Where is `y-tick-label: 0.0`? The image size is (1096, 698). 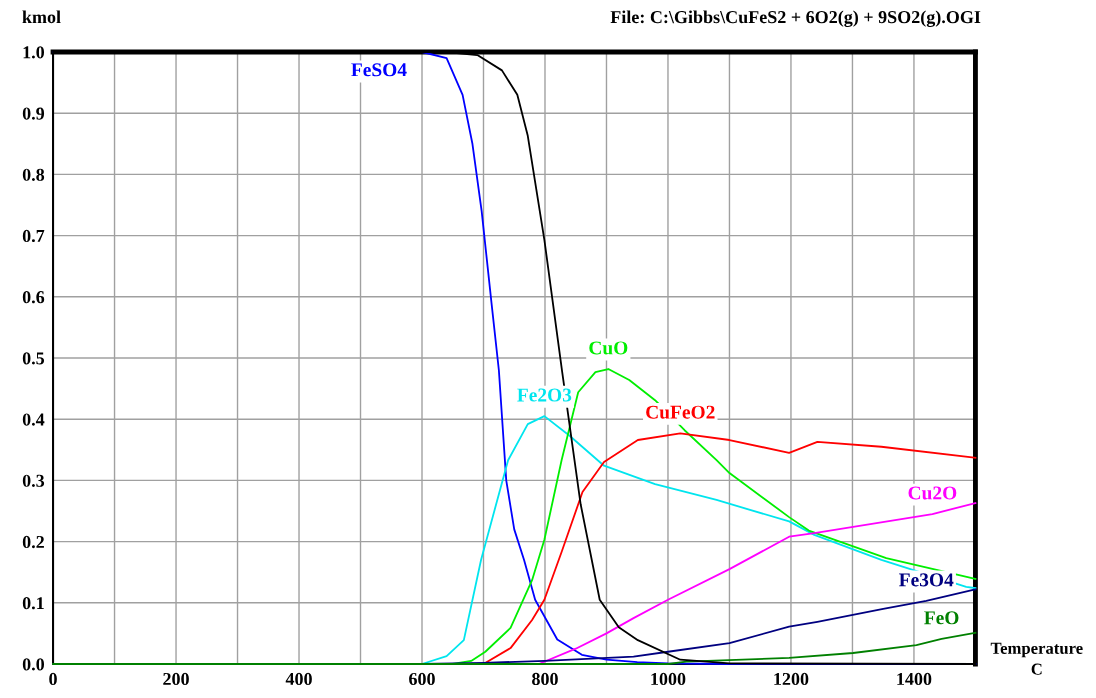 y-tick-label: 0.0 is located at coordinates (33, 664).